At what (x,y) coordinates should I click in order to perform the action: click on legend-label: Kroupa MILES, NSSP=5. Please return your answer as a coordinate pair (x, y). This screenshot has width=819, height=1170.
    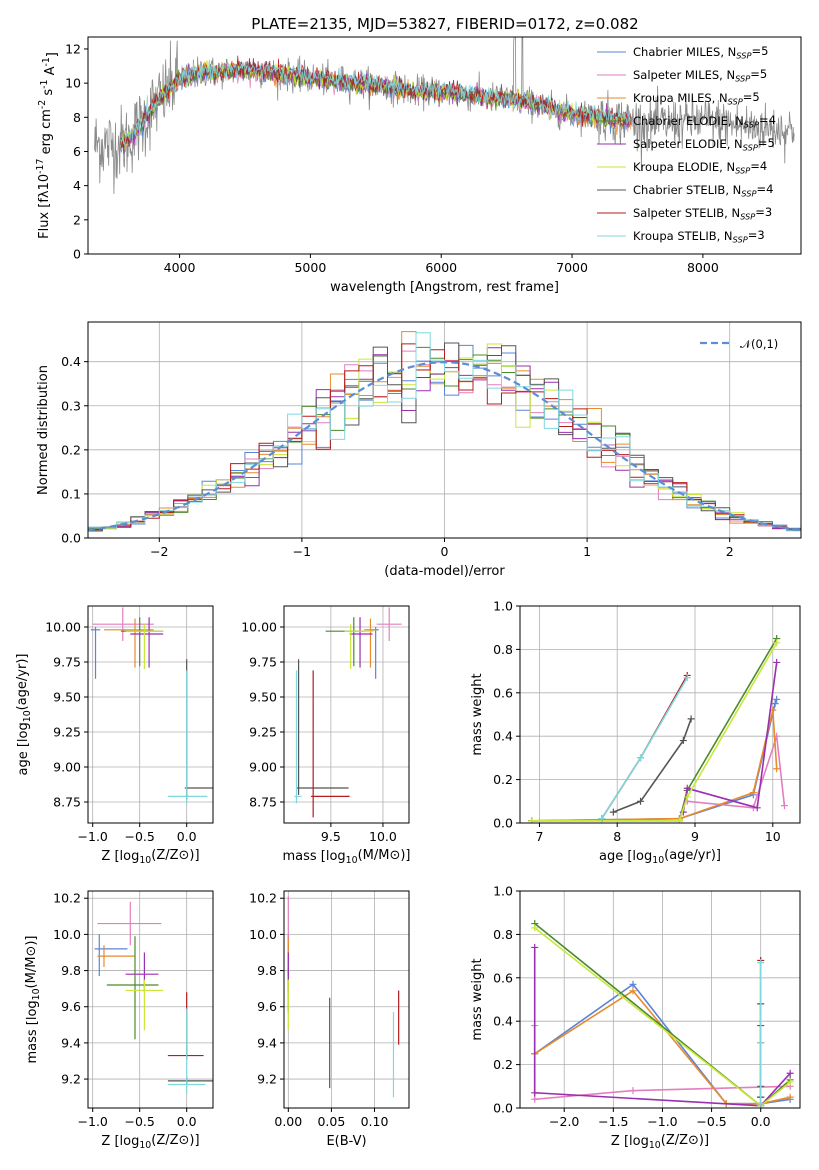
    Looking at the image, I should click on (696, 98).